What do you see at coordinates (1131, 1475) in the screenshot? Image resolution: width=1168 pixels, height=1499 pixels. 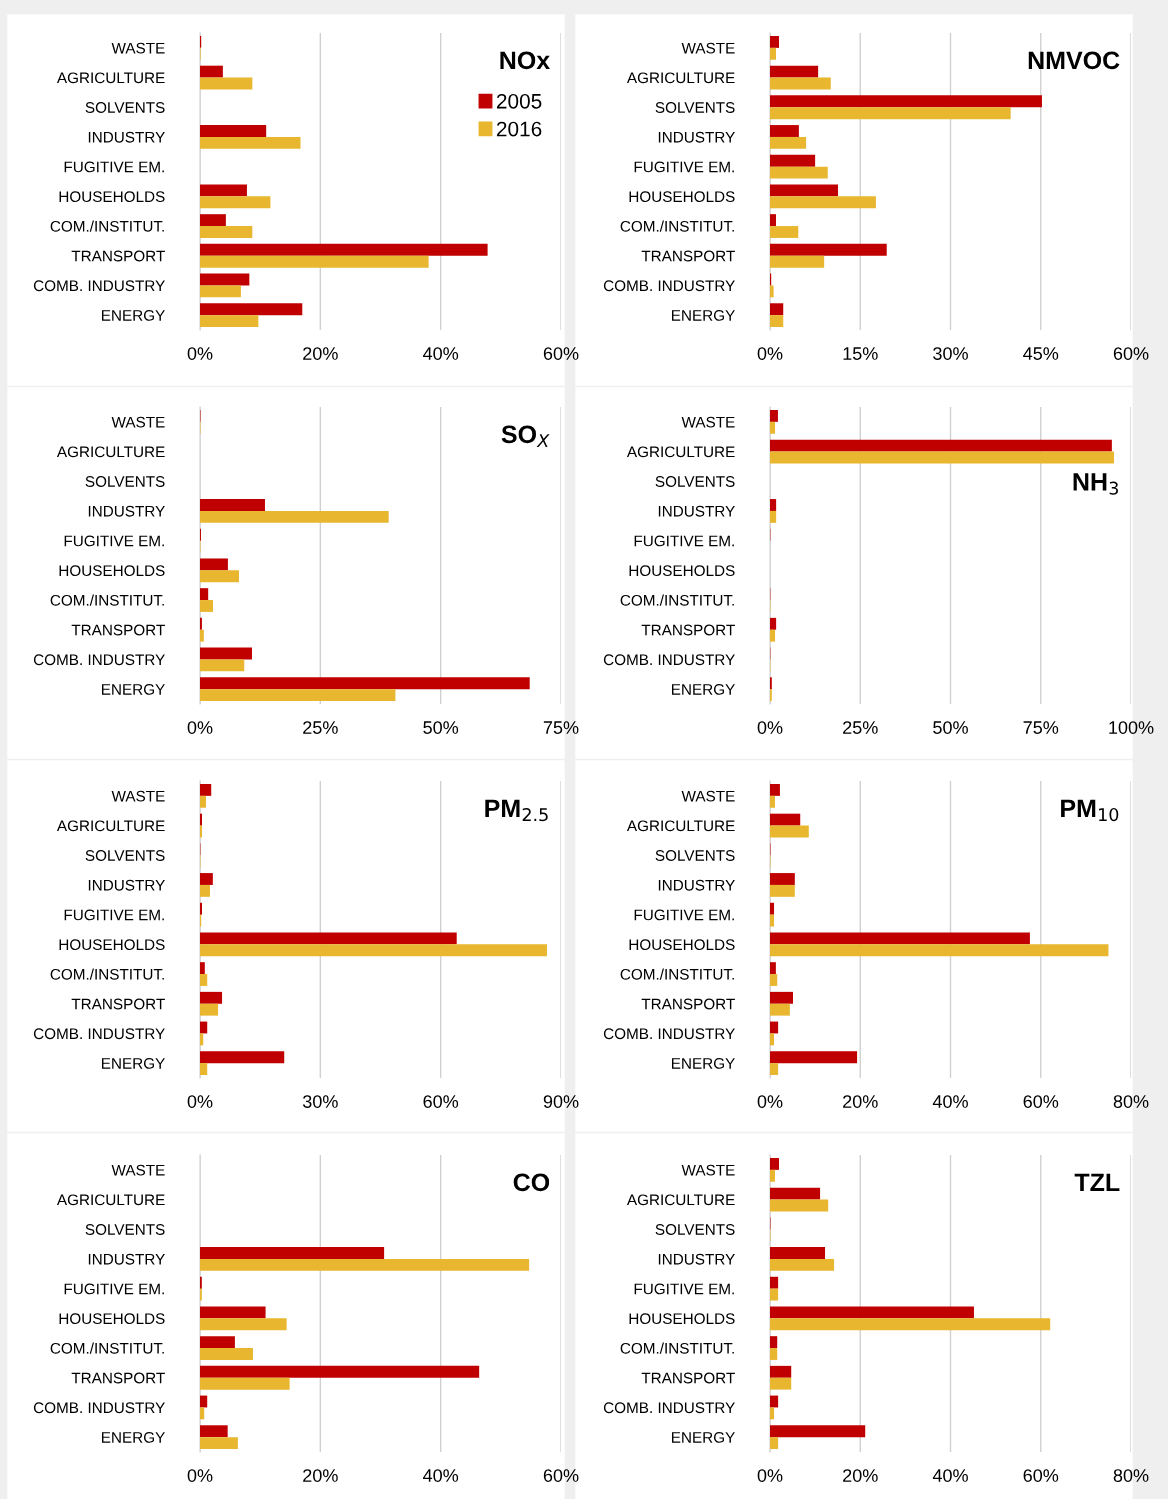 I see `x-tick-label: 80%` at bounding box center [1131, 1475].